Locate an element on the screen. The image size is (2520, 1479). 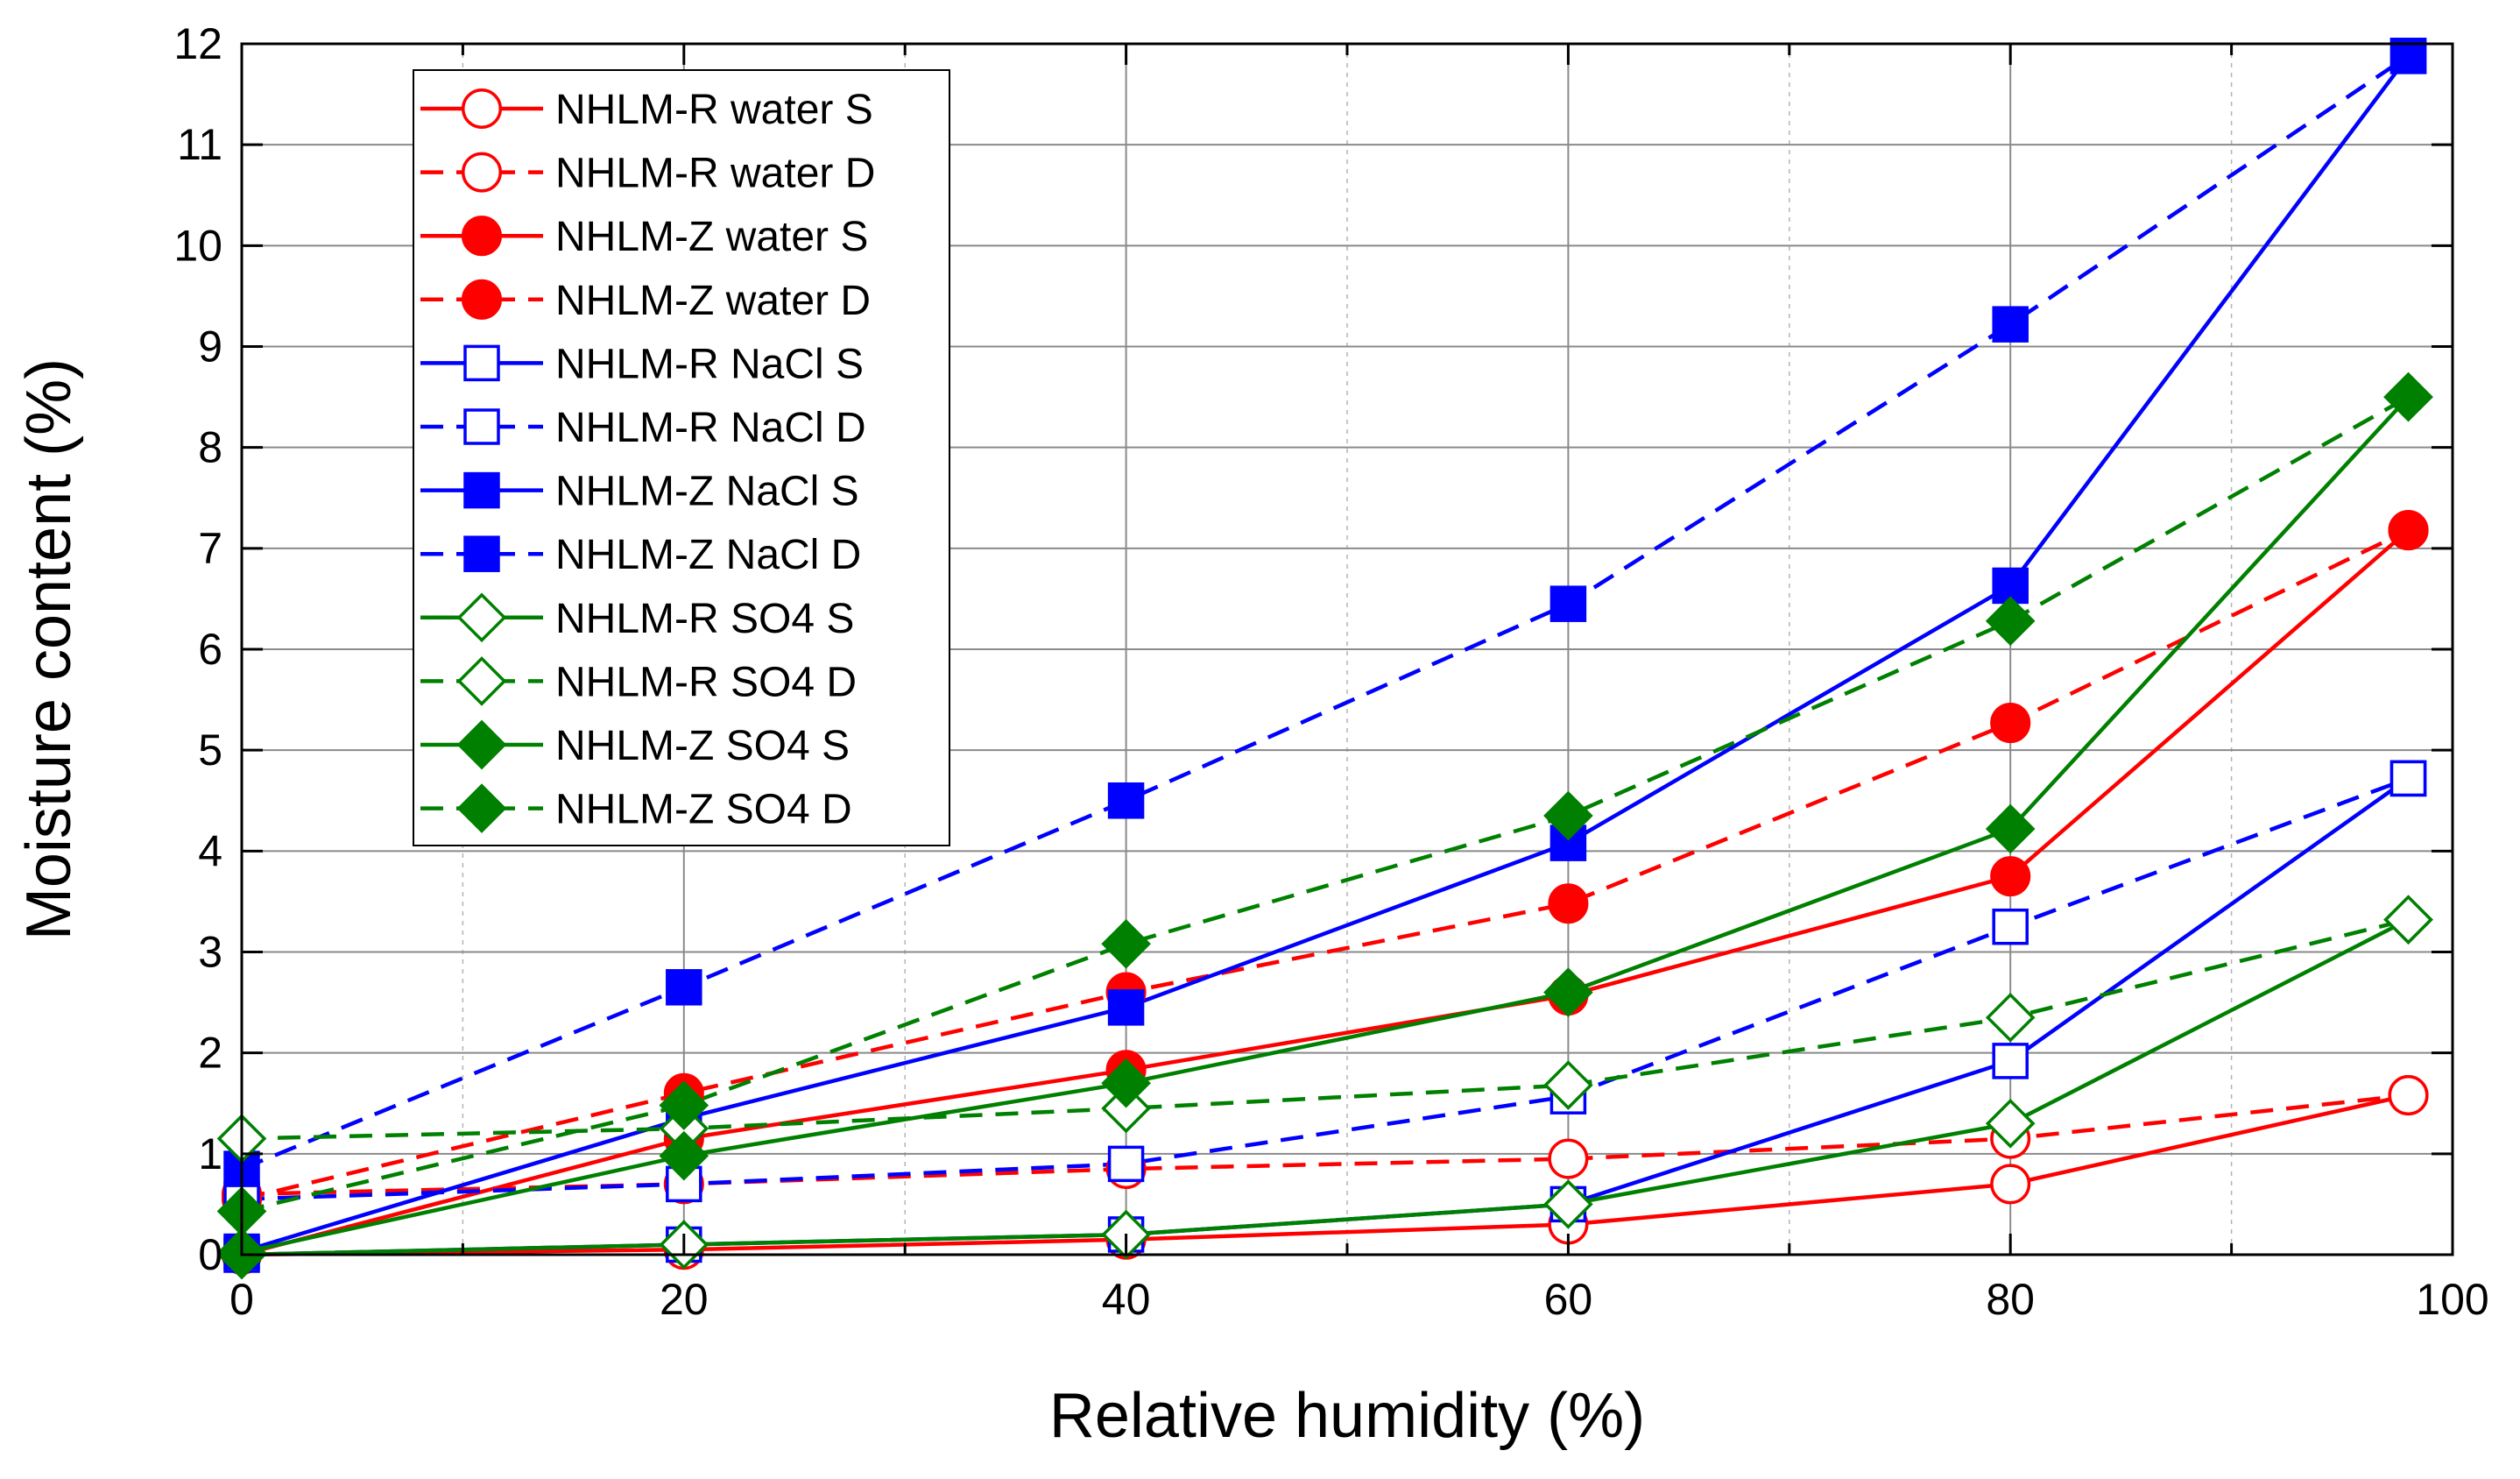
x-tick-label: 60 is located at coordinates (1568, 1300).